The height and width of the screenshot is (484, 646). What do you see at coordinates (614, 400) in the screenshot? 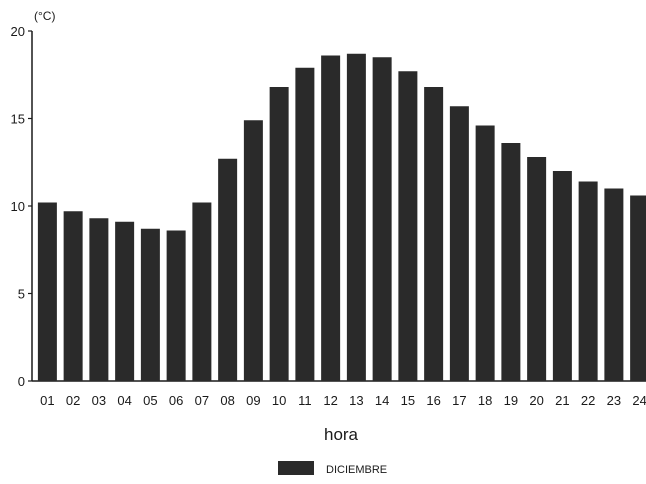
I see `x-tick-label-23: 23` at bounding box center [614, 400].